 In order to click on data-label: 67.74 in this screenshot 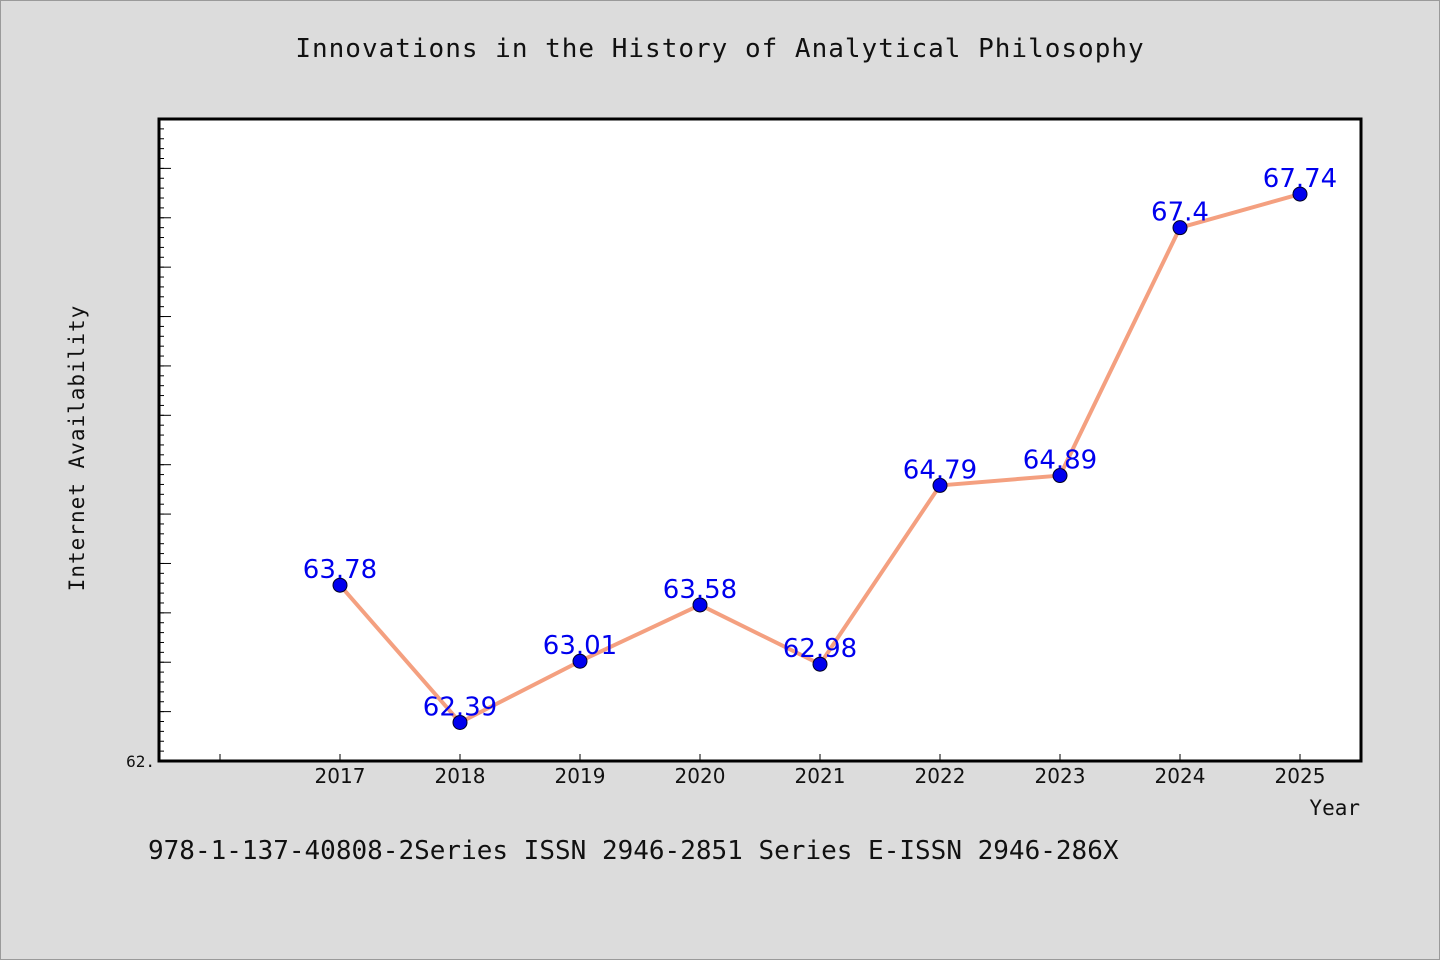, I will do `click(1300, 179)`.